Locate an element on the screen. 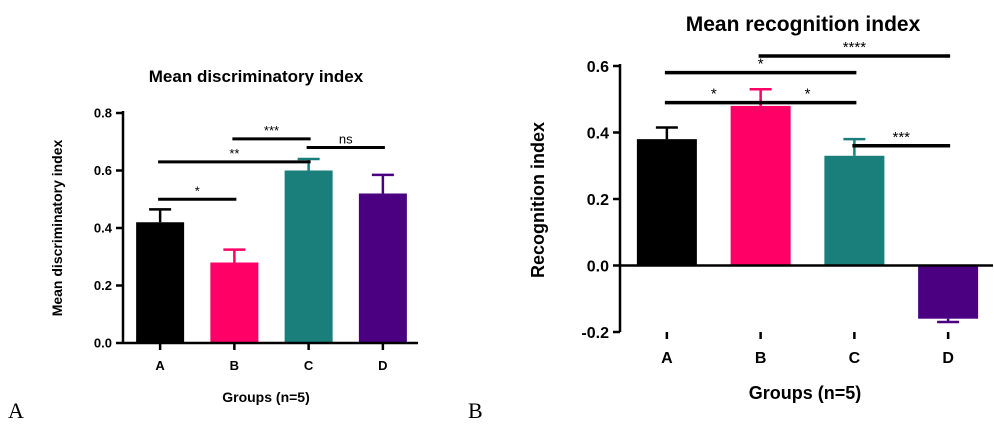 This screenshot has height=427, width=994. significance-b-c: *** is located at coordinates (271, 132).